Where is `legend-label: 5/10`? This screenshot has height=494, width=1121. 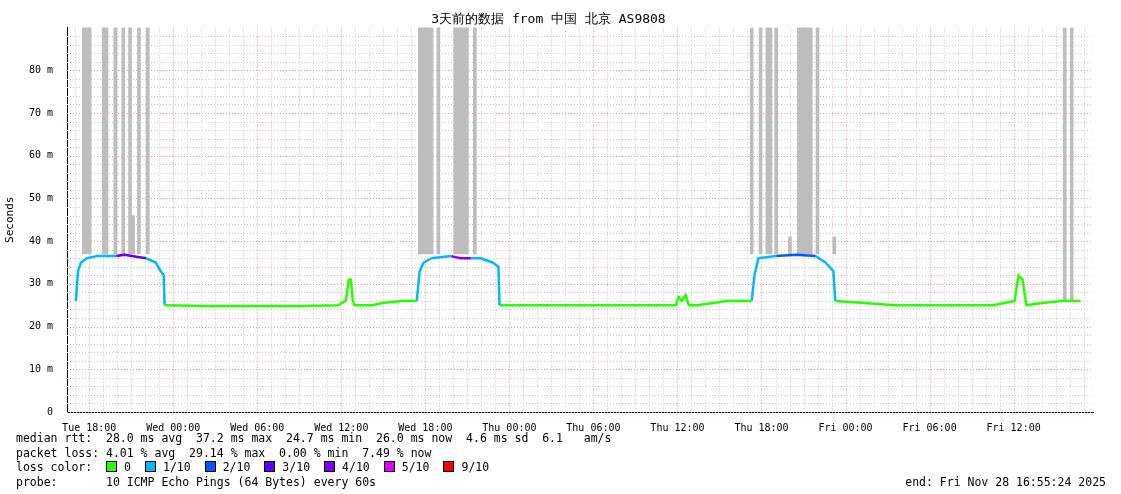
legend-label: 5/10 is located at coordinates (415, 467).